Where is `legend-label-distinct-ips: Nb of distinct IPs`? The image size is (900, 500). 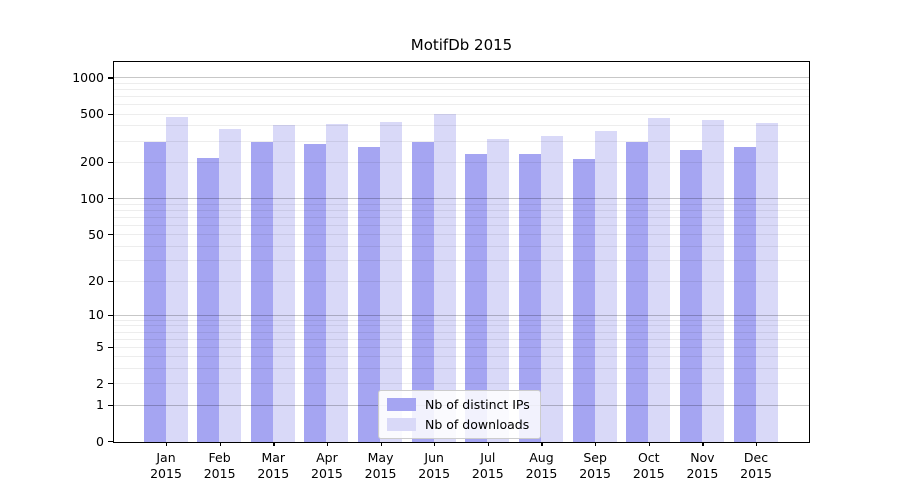
legend-label-distinct-ips: Nb of distinct IPs is located at coordinates (477, 404).